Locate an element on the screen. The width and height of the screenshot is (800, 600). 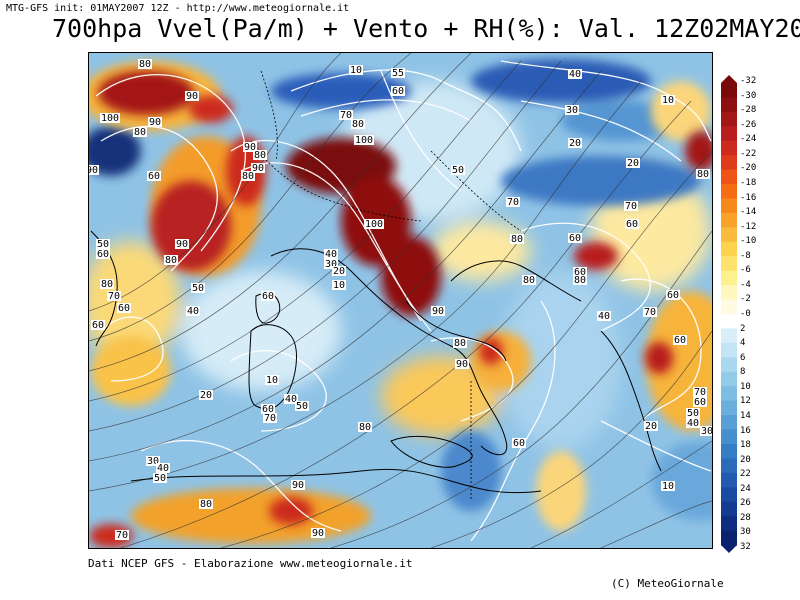
rh-isoline-label: 100 is located at coordinates (374, 224).